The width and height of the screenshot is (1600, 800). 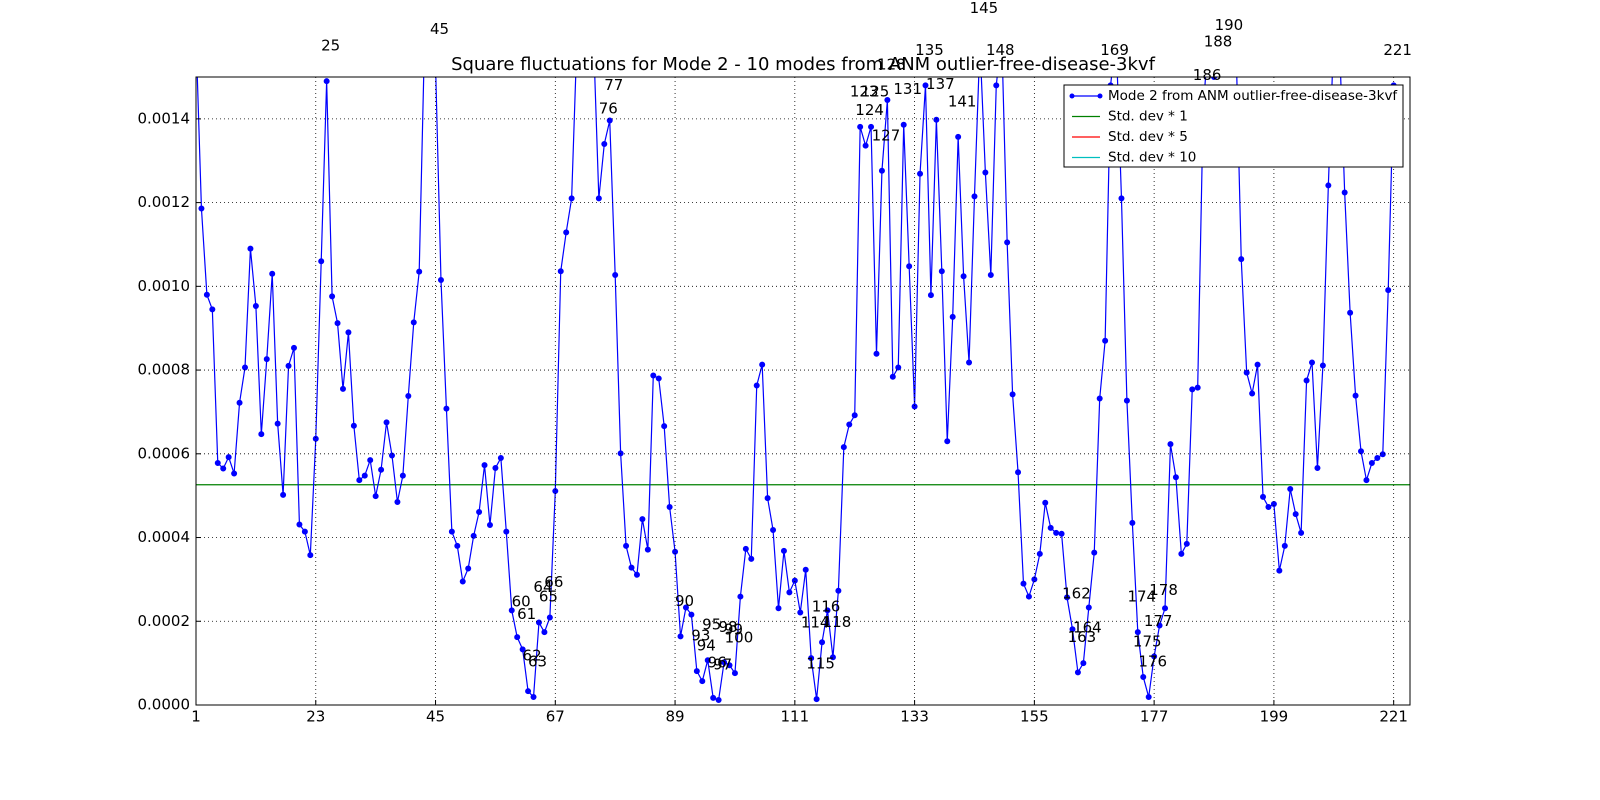 What do you see at coordinates (196, 717) in the screenshot?
I see `x-tick-label: 1` at bounding box center [196, 717].